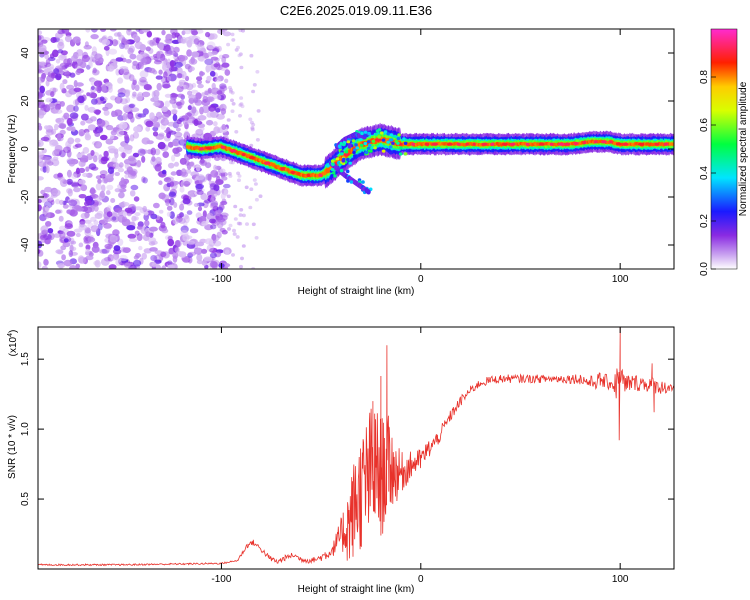 The height and width of the screenshot is (600, 750). What do you see at coordinates (328, 166) in the screenshot?
I see `spectrogram-branch-cell` at bounding box center [328, 166].